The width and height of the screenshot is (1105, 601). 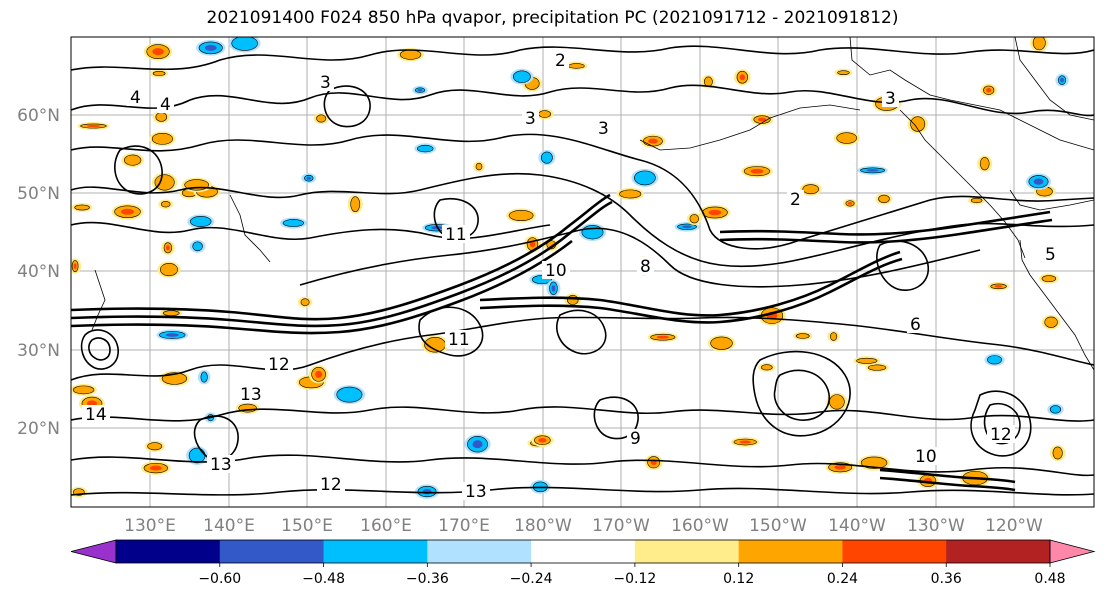 I want to click on colorbar-tick-label: −0.36, so click(x=427, y=579).